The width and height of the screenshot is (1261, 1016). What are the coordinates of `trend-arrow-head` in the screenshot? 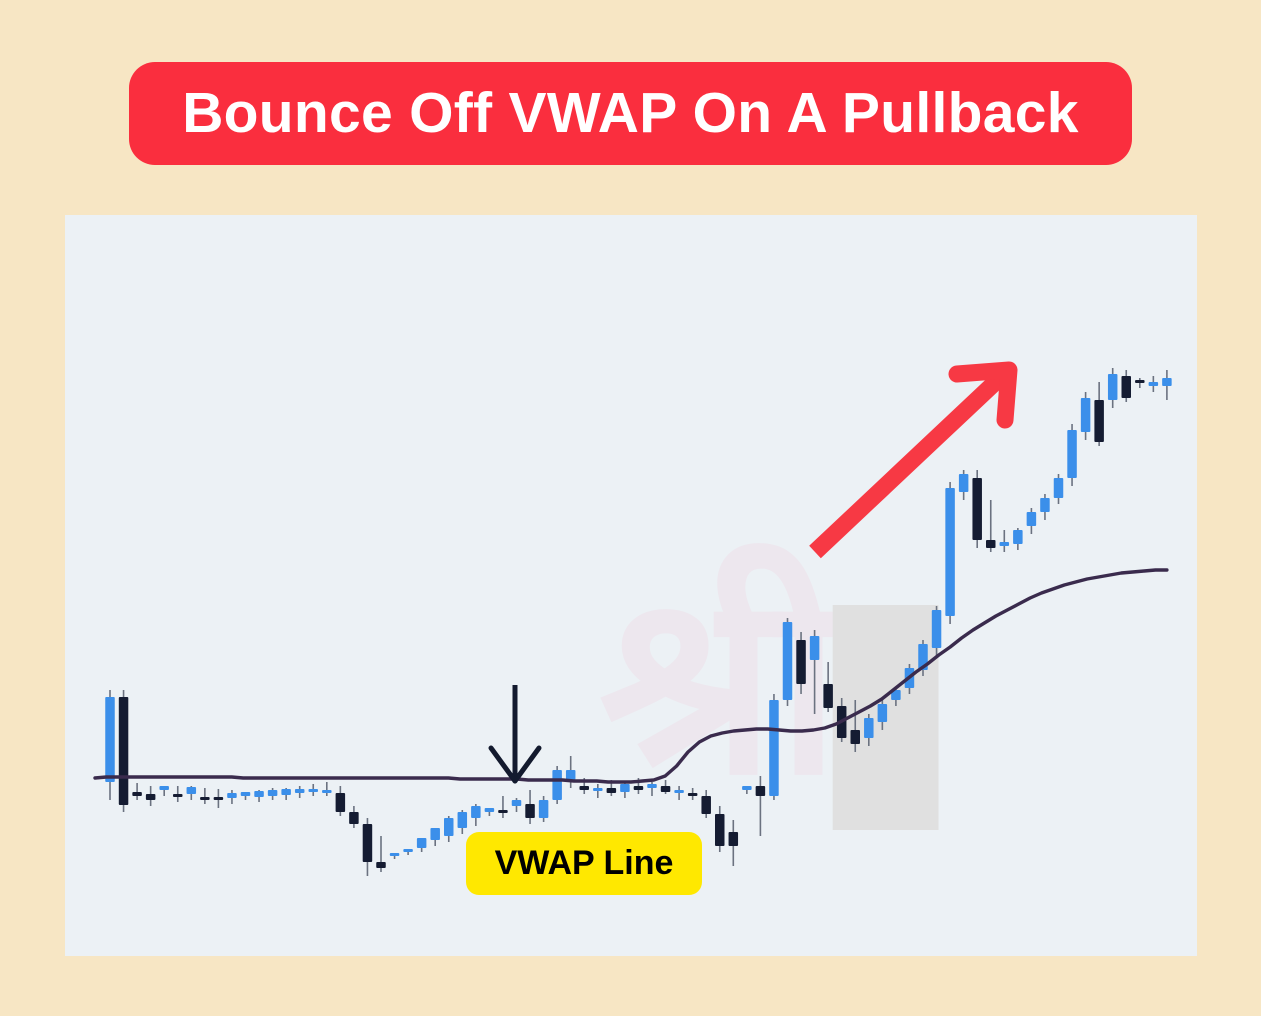 It's located at (983, 395).